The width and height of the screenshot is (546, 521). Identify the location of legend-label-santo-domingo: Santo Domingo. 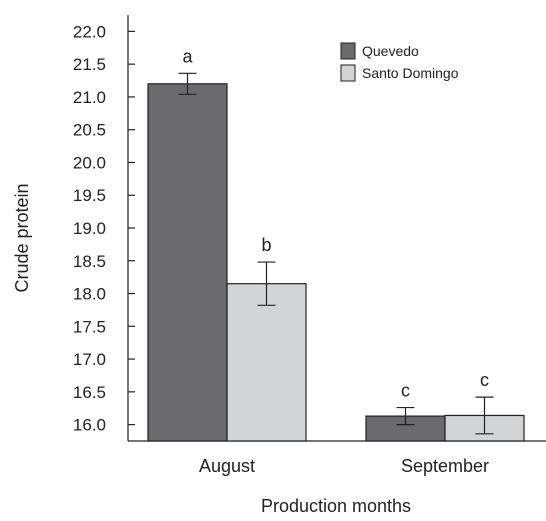
(410, 73).